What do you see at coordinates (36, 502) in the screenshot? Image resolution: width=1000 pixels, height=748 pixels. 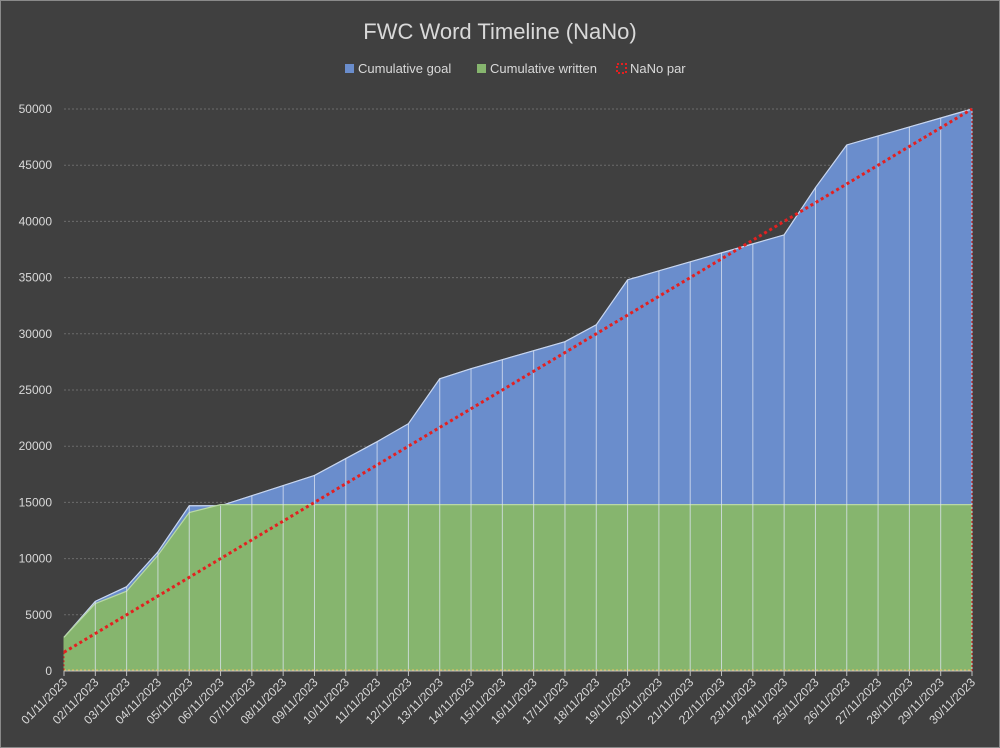 I see `y-tick-label: 15000` at bounding box center [36, 502].